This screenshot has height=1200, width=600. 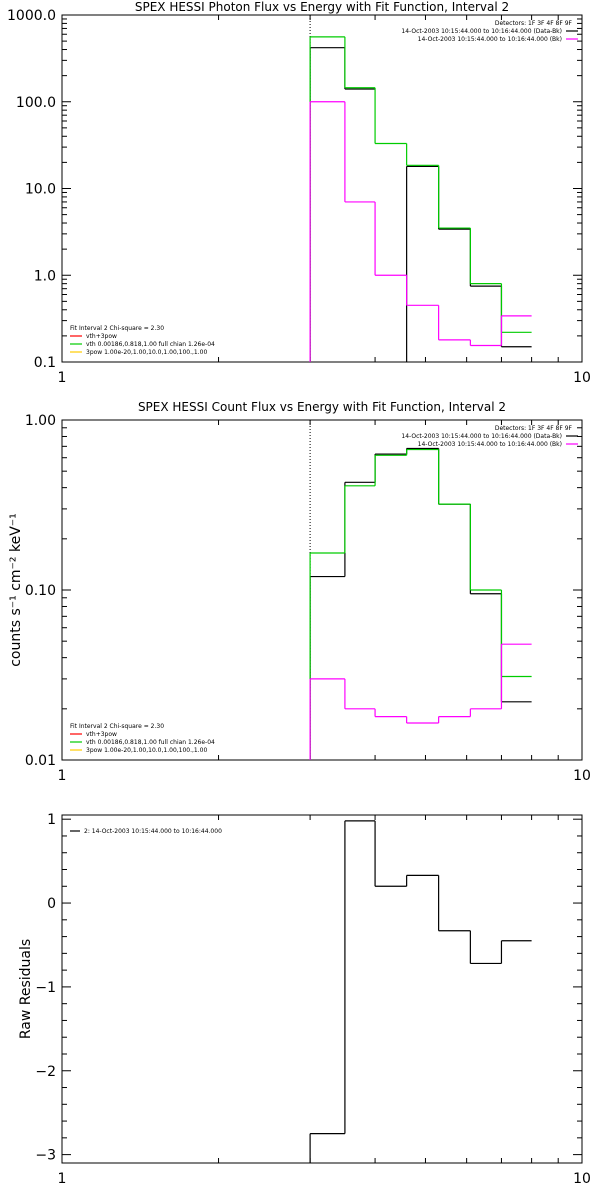 I want to click on y-axis-label: Raw Residuals, so click(x=26, y=989).